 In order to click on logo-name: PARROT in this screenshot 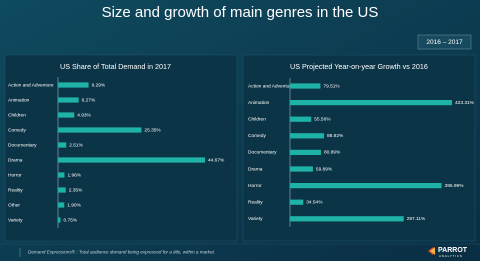, I will do `click(453, 250)`.